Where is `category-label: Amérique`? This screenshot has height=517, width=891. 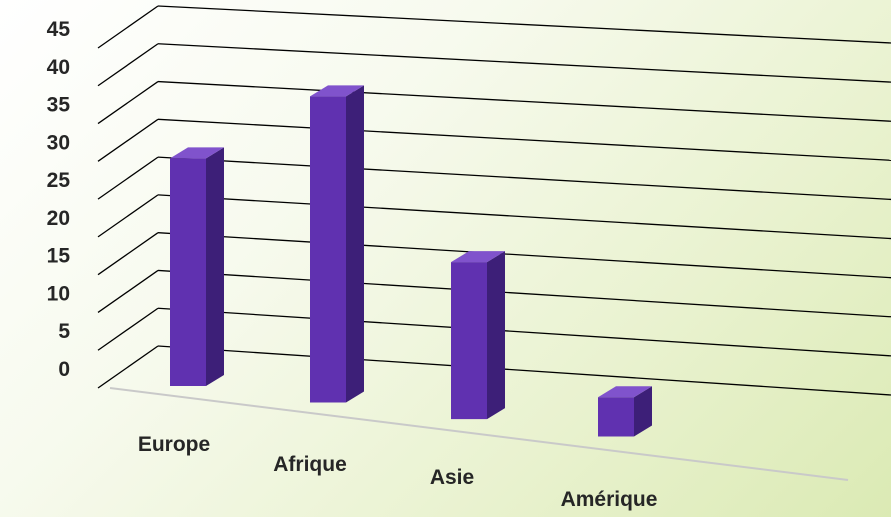
category-label: Amérique is located at coordinates (609, 499).